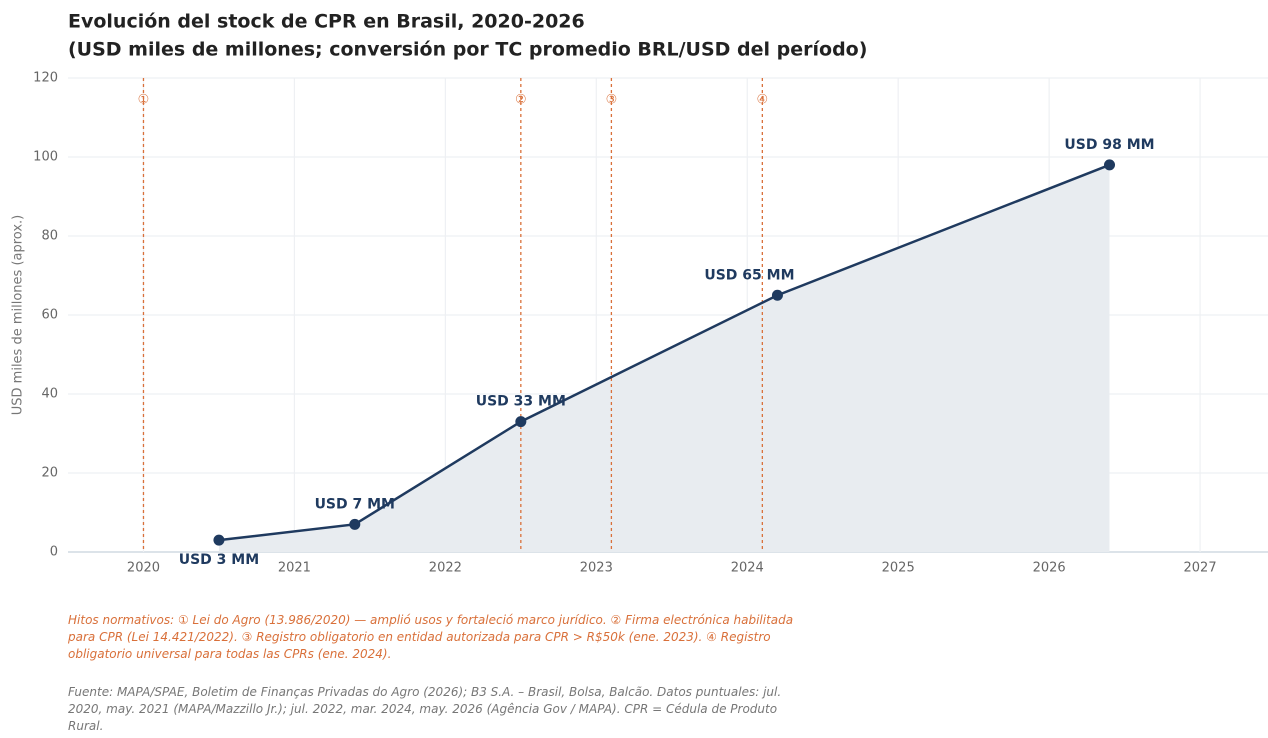  I want to click on y-tick-label: 60, so click(49, 315).